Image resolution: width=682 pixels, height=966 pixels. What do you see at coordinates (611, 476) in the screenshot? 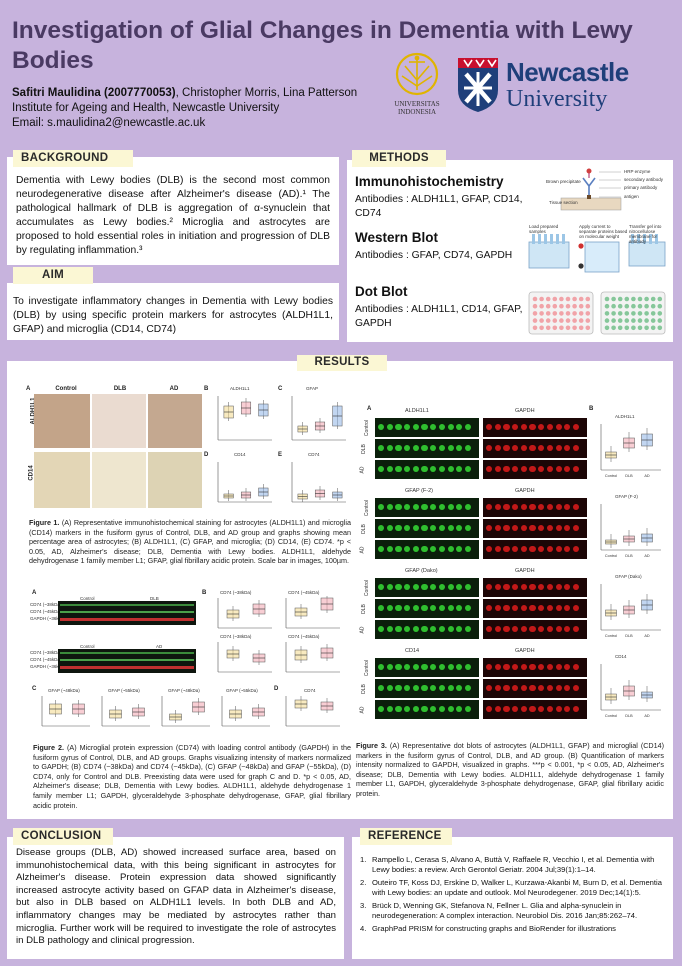
I see `axis-tick-label: Control` at bounding box center [611, 476].